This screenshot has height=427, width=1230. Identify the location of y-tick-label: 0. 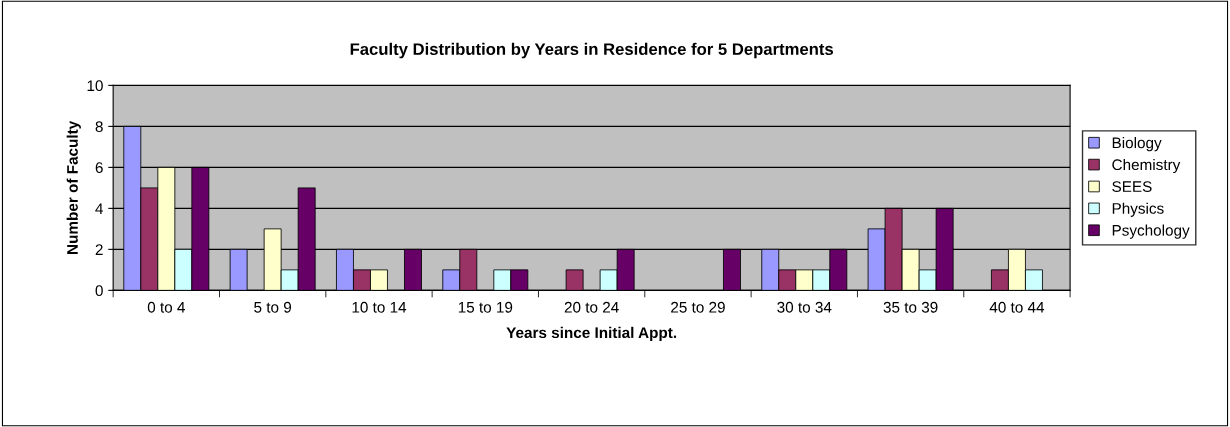
(99, 291).